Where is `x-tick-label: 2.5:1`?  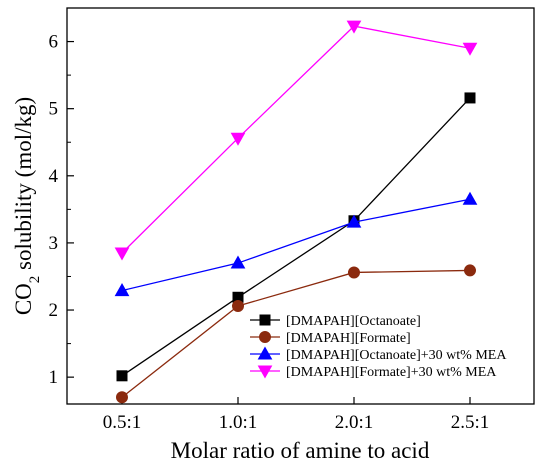 x-tick-label: 2.5:1 is located at coordinates (470, 422).